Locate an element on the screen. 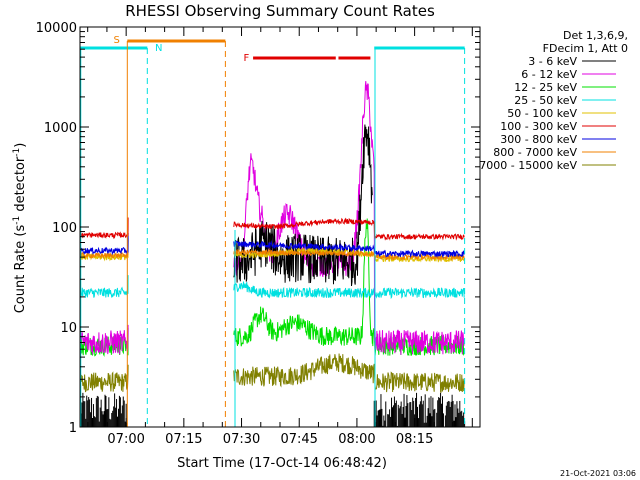 This screenshot has width=640, height=480. generation-timestamp: 21-Oct-2021 03:06 is located at coordinates (598, 473).